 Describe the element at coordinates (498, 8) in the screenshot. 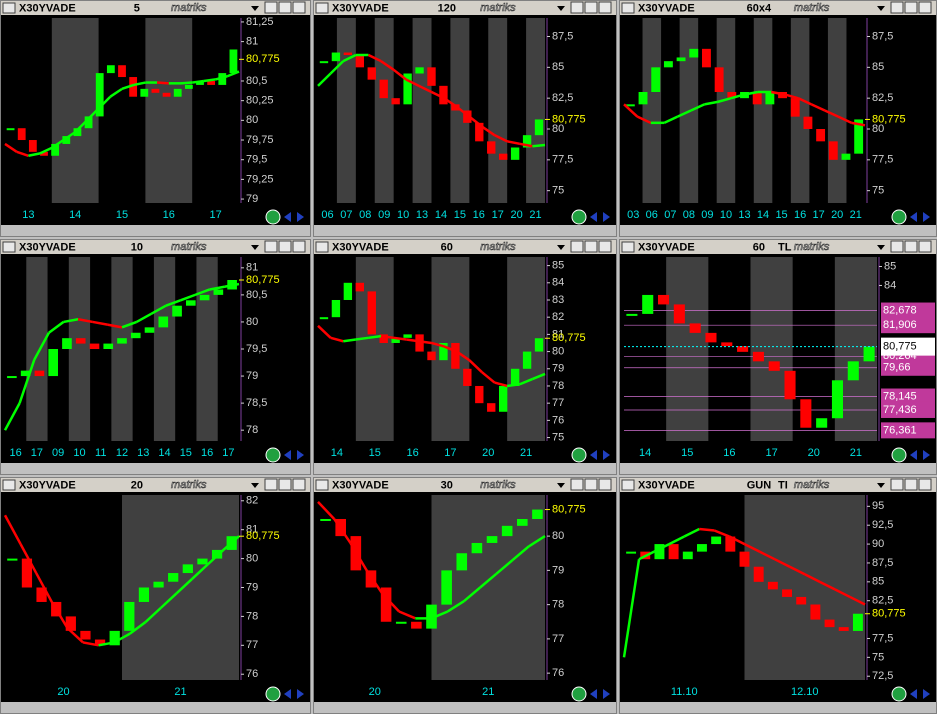

I see `logo: matriks` at that location.